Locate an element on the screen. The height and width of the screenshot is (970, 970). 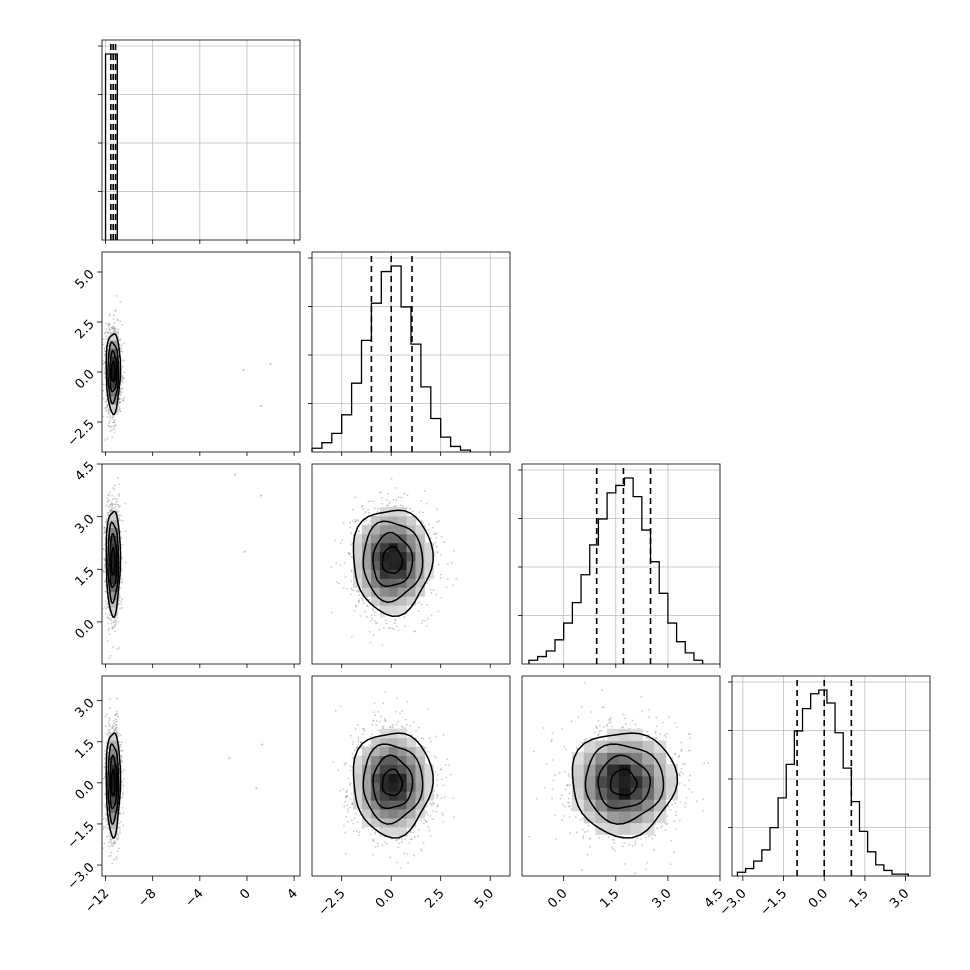
xtick-label-0-1: −8 is located at coordinates (147, 898).